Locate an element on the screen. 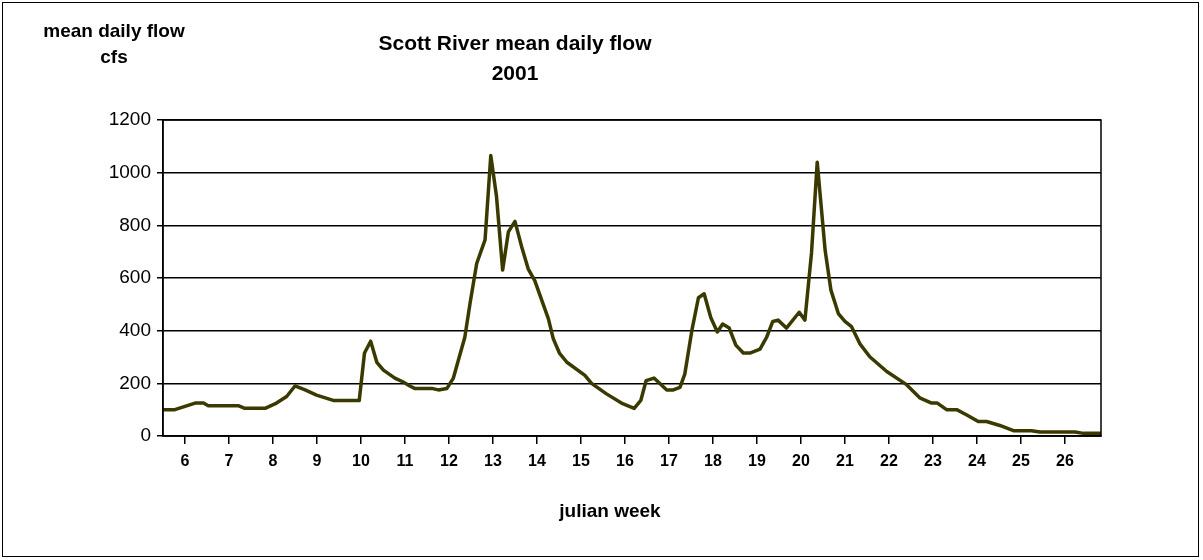  chart-subtitle: 2001 is located at coordinates (515, 73).